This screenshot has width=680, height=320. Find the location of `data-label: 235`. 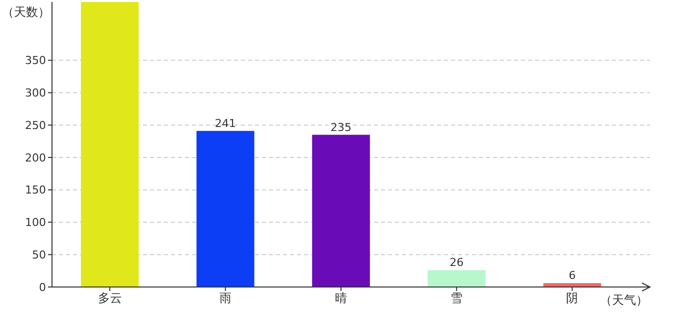

data-label: 235 is located at coordinates (341, 127).